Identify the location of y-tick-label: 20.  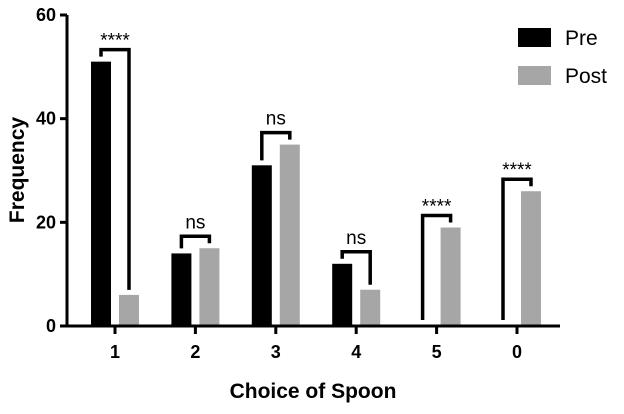
(46, 222).